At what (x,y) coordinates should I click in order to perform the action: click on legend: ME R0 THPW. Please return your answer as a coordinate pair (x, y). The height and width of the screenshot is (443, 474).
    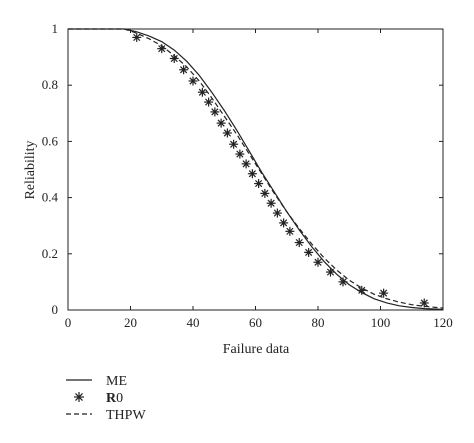
    Looking at the image, I should click on (106, 398).